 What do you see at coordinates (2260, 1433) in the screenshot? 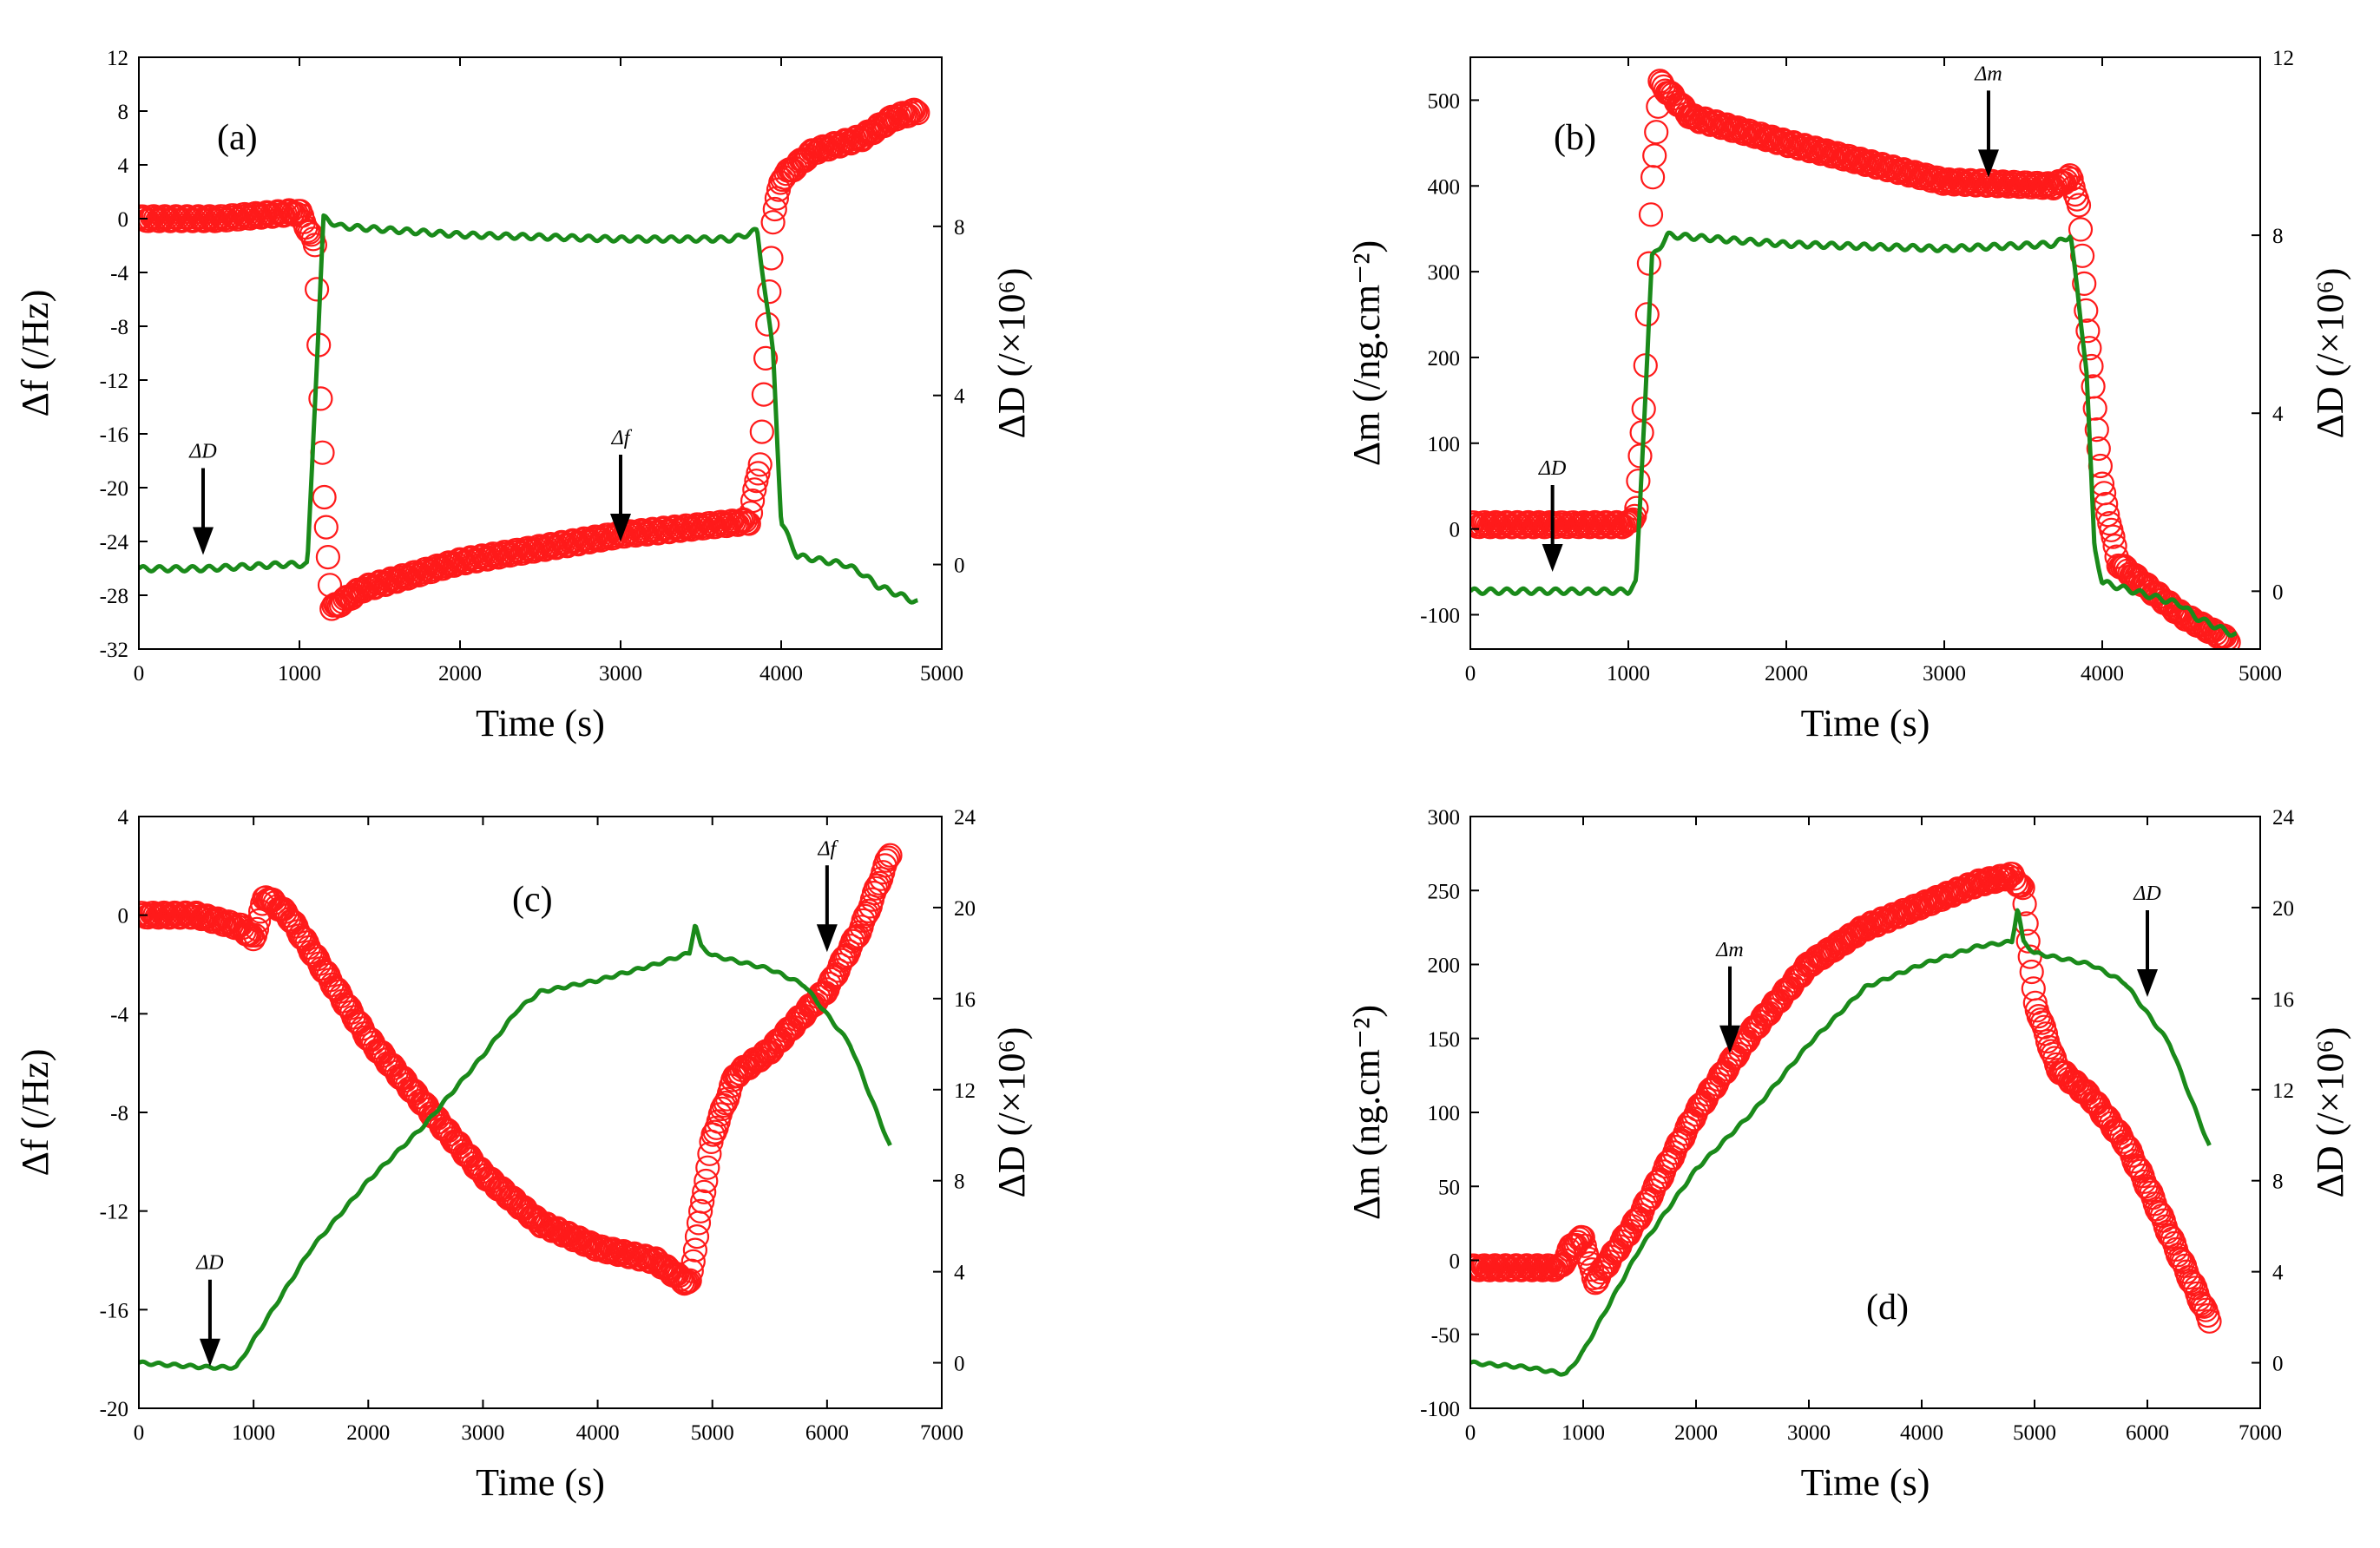
I see `x-tick-label: 7000` at bounding box center [2260, 1433].